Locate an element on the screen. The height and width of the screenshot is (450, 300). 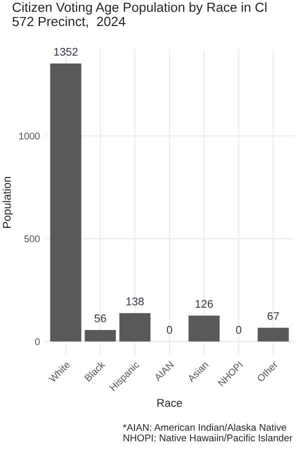
data-label: 67 is located at coordinates (273, 316).